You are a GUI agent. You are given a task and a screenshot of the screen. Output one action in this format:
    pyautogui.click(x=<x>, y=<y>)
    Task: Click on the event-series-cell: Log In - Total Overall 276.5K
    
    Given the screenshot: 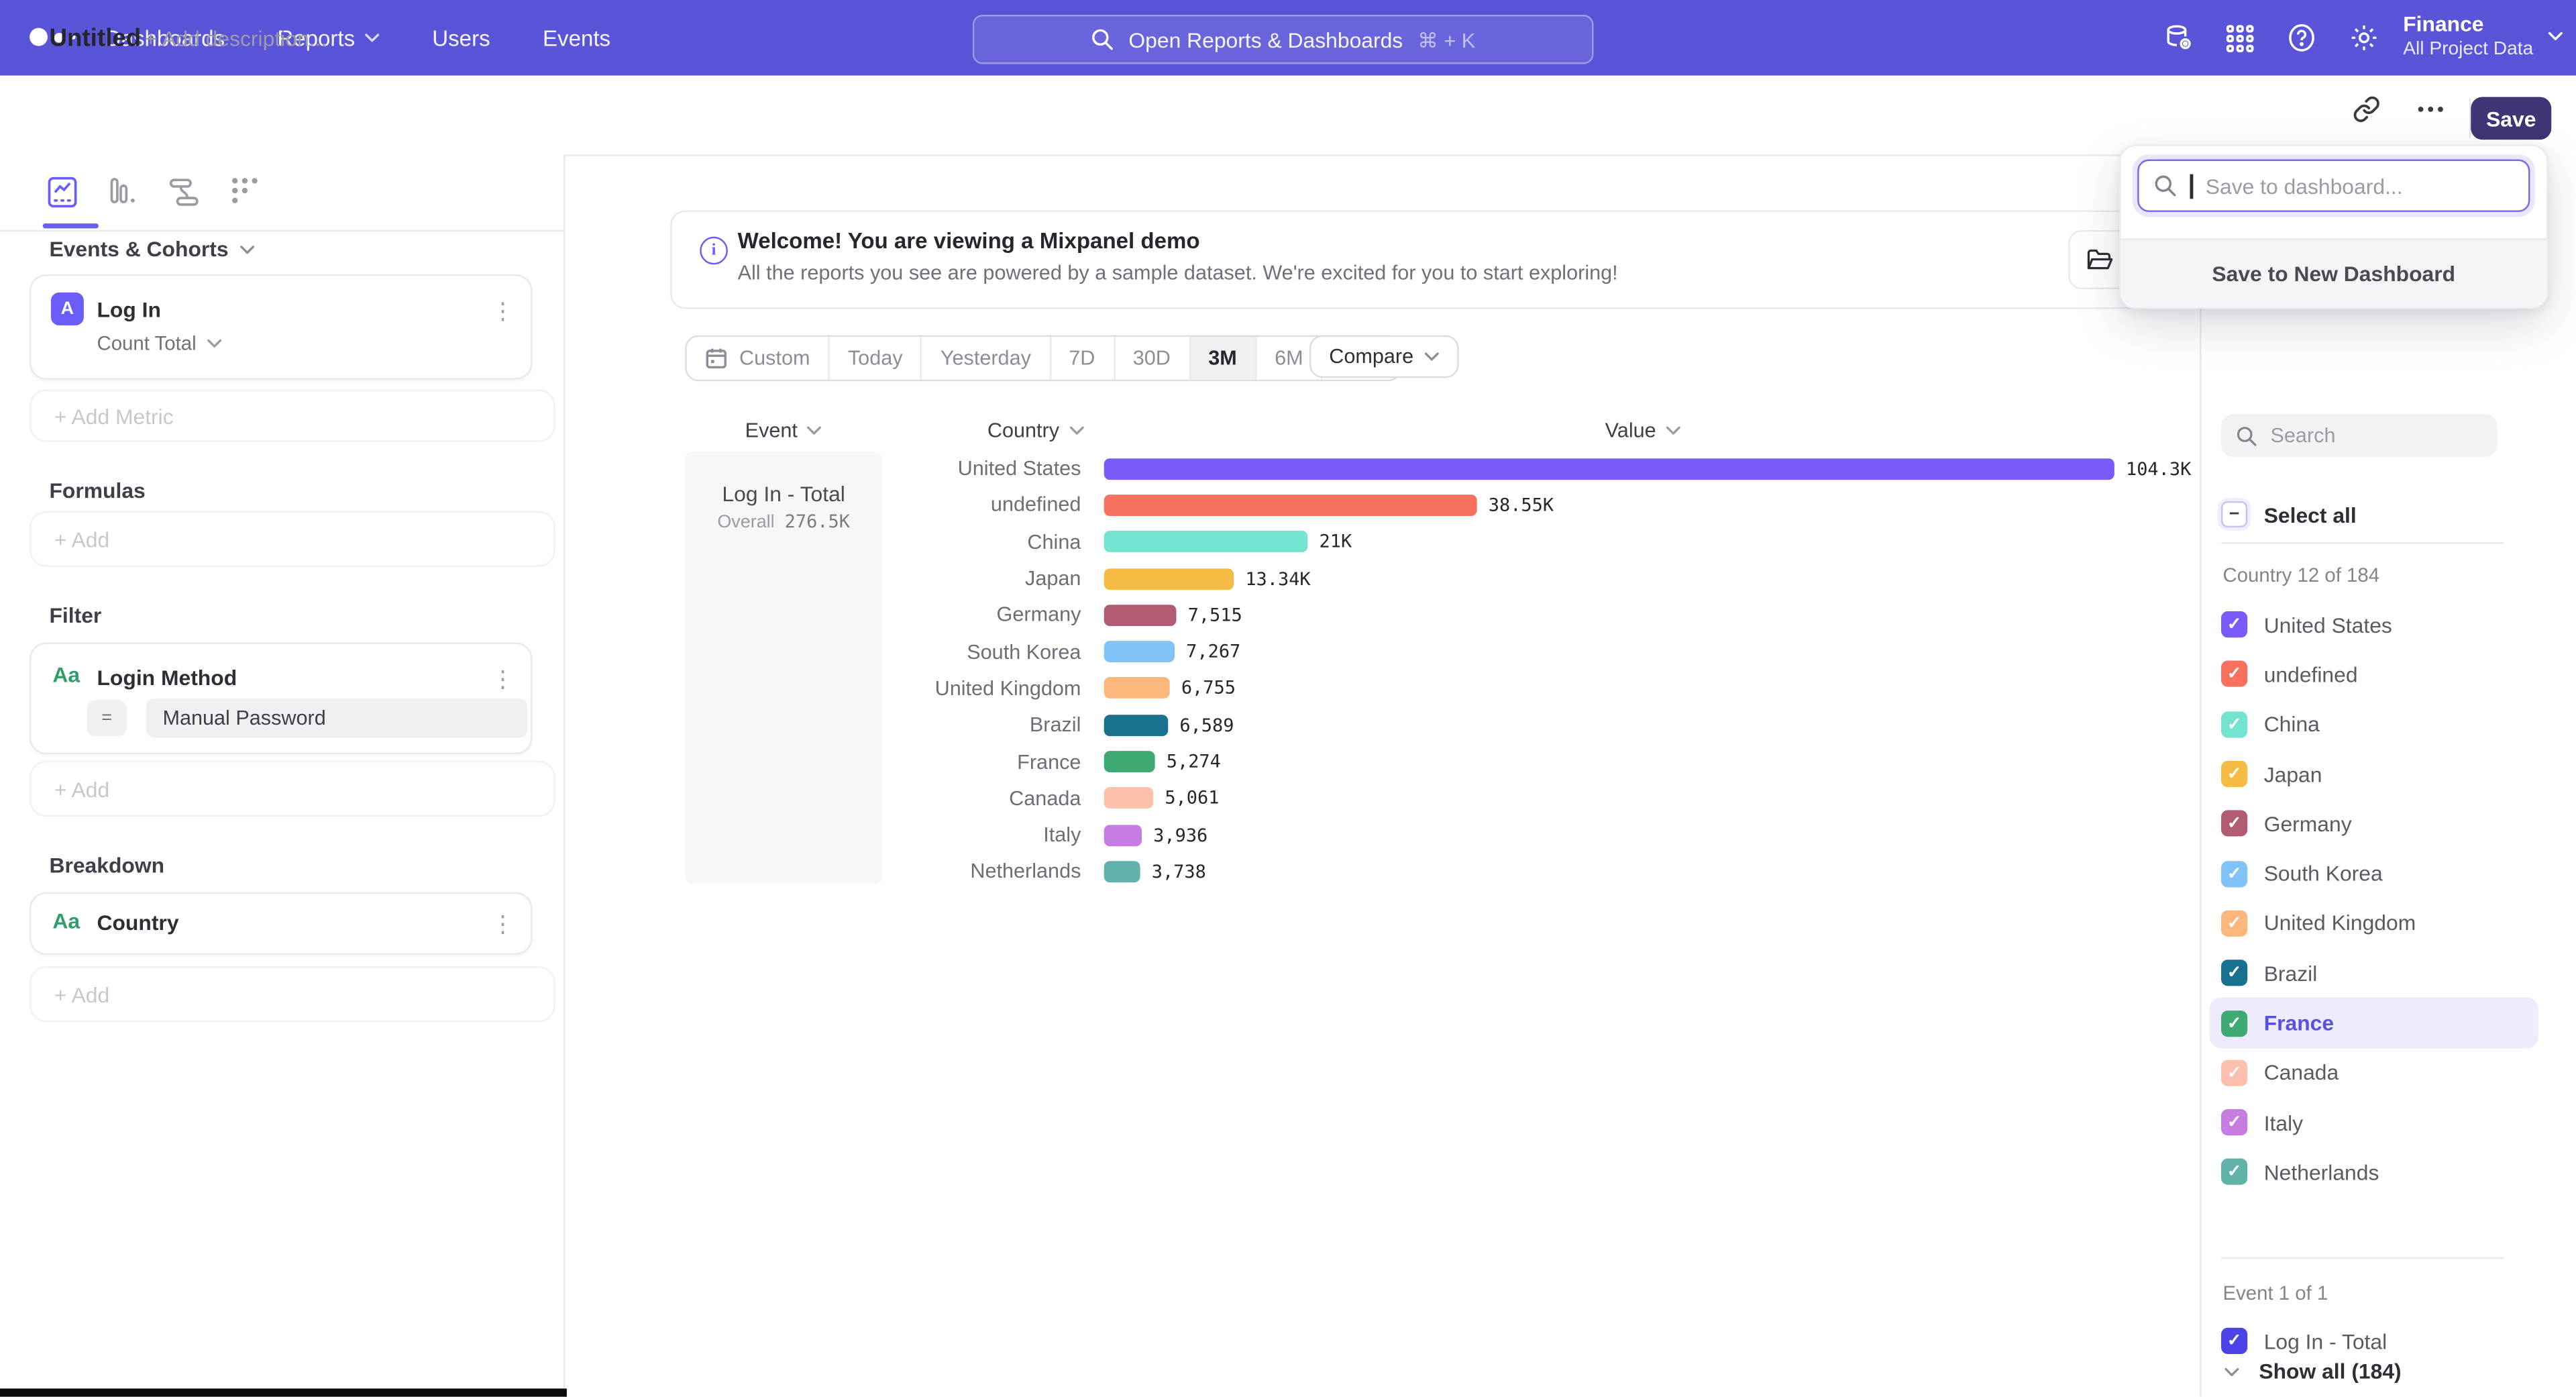 What is the action you would take?
    pyautogui.click(x=784, y=668)
    